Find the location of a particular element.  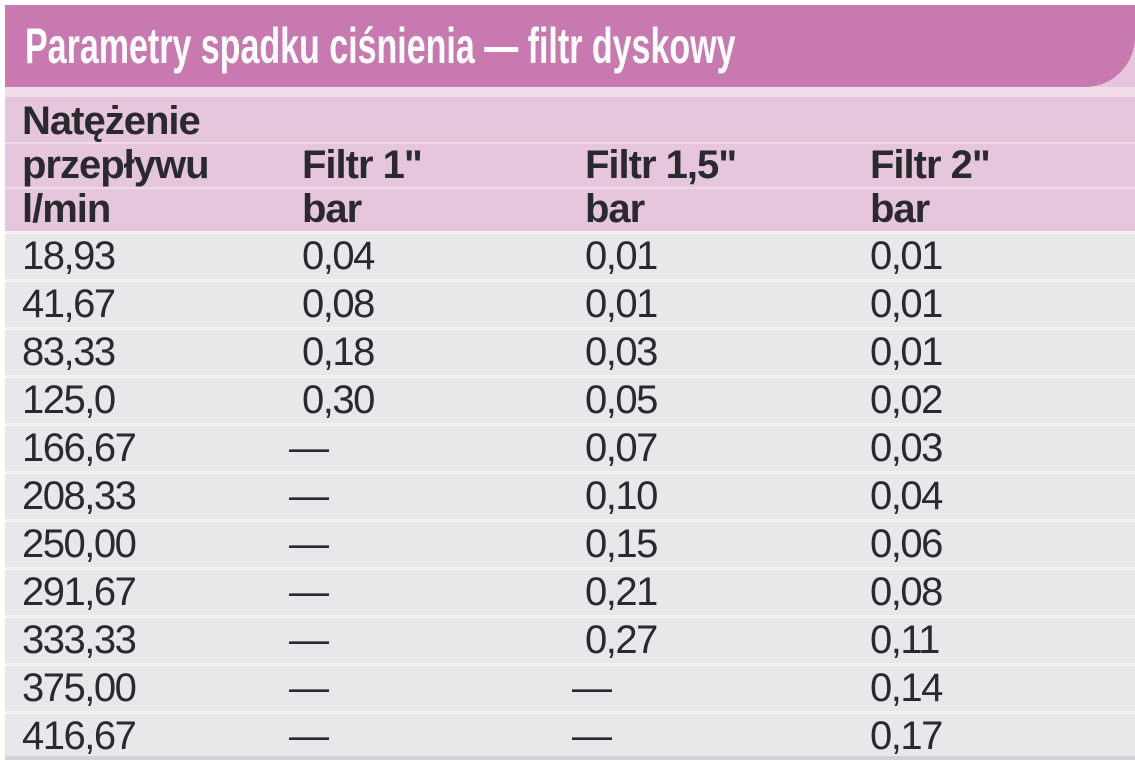

table-row: 416,67 — — 0,17 is located at coordinates (570, 735).